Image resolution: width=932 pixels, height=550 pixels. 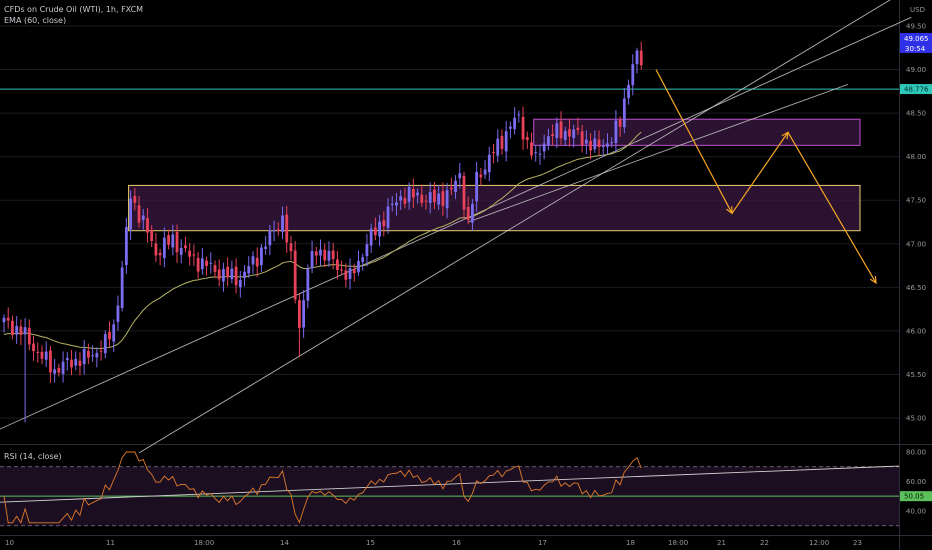 What do you see at coordinates (110, 543) in the screenshot?
I see `time-tick-label: 11` at bounding box center [110, 543].